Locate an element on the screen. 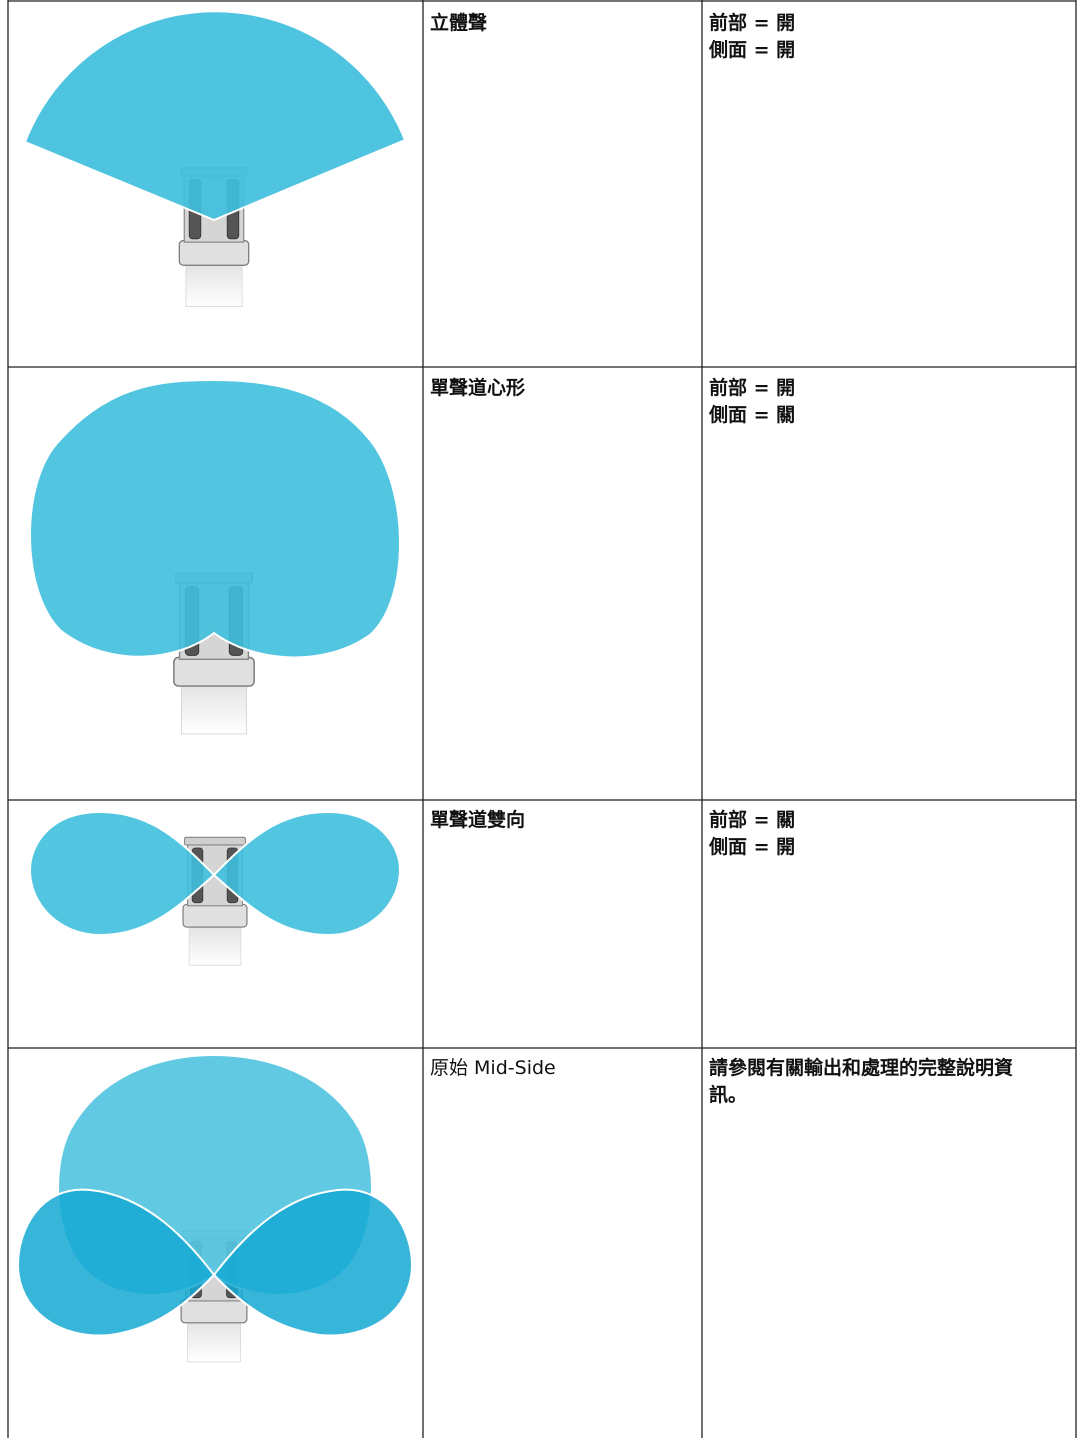  settings: 請參閱有關輸出和處理的完整說明資訊。 is located at coordinates (866, 1082).